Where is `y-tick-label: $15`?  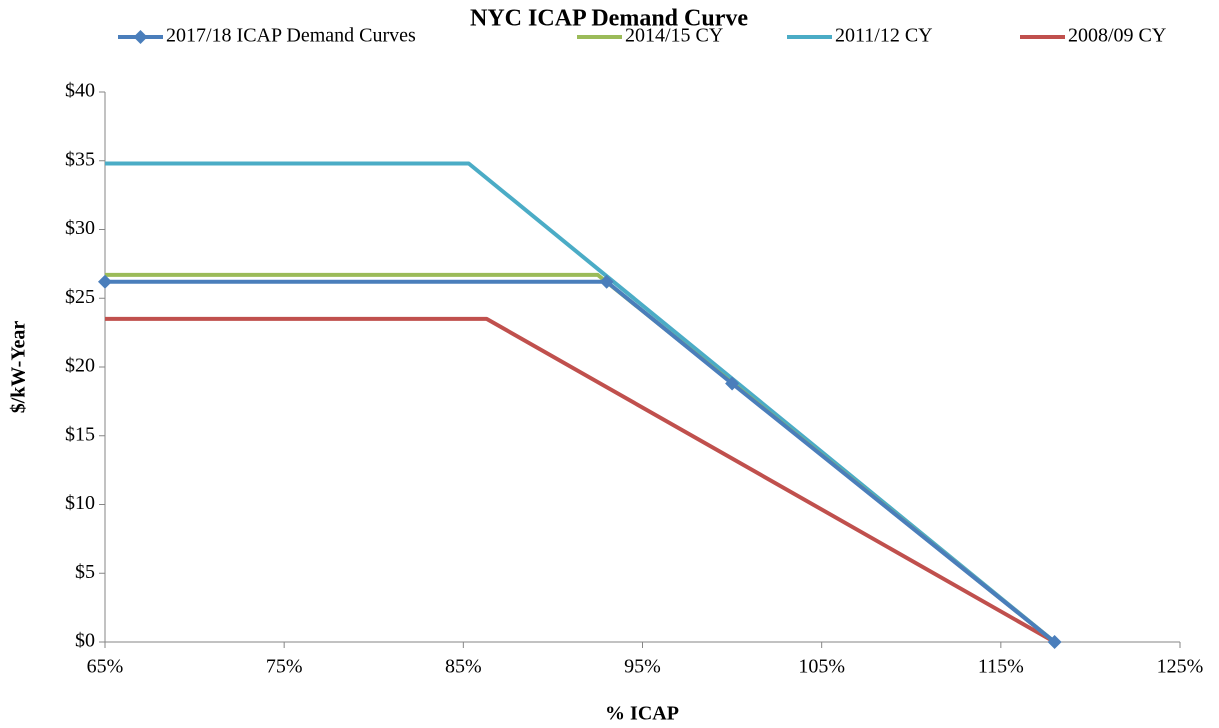
y-tick-label: $15 is located at coordinates (80, 434).